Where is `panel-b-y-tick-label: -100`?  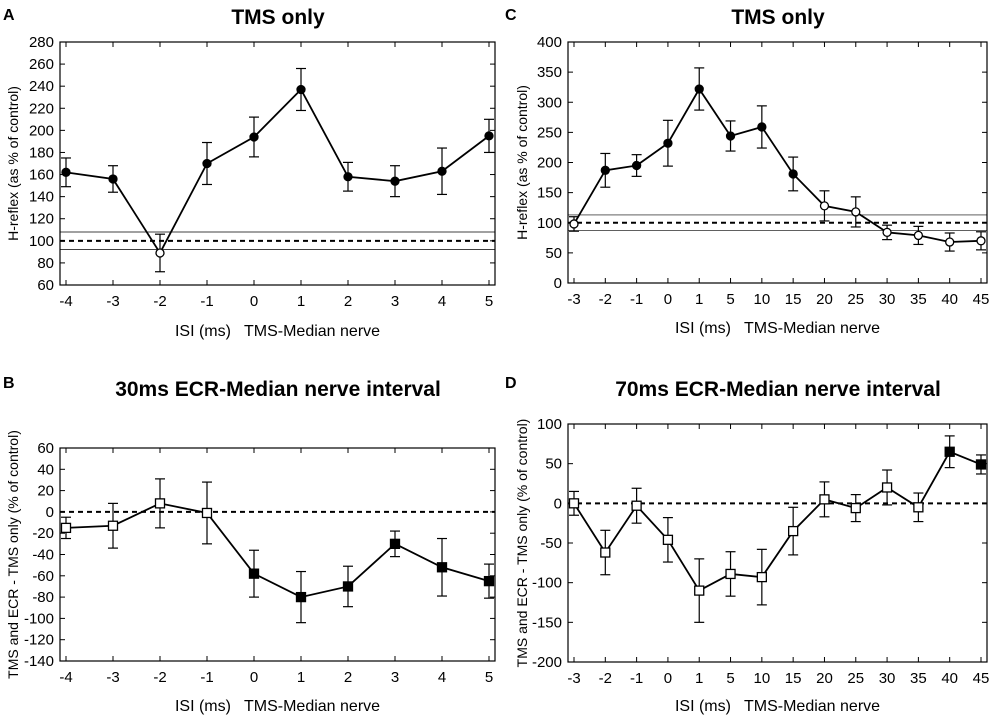 panel-b-y-tick-label: -100 is located at coordinates (39, 618).